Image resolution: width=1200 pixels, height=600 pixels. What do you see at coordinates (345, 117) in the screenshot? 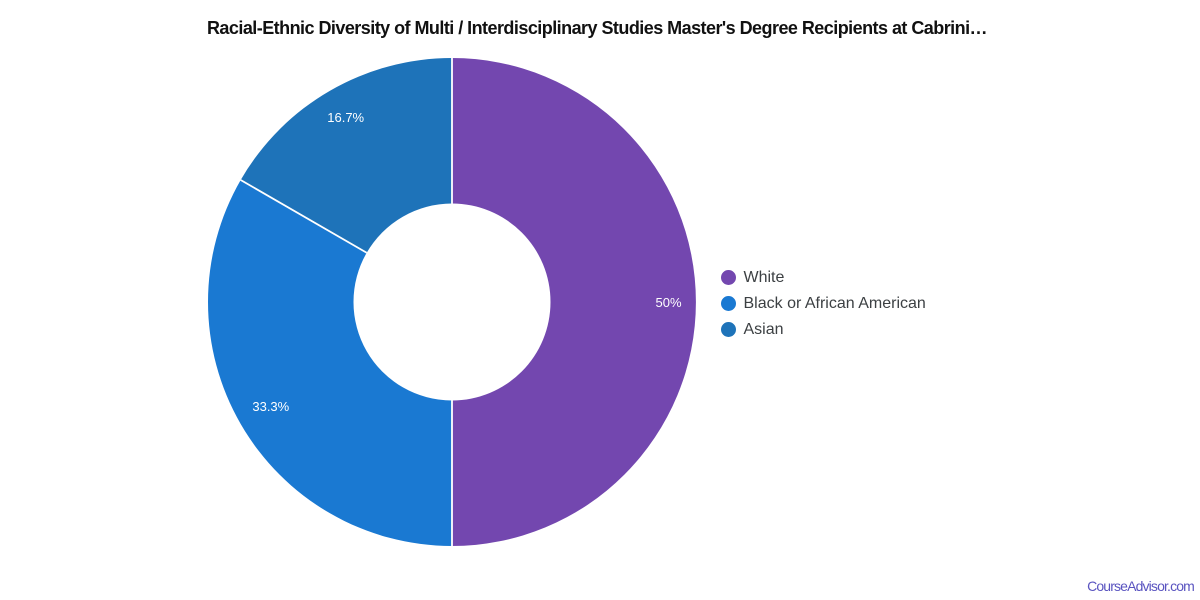
I see `svg-text: 16.7%` at bounding box center [345, 117].